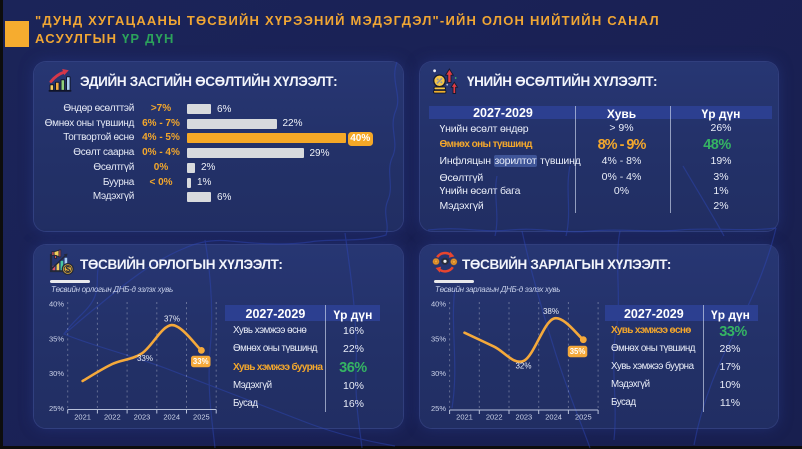 This screenshot has width=802, height=449. What do you see at coordinates (551, 311) in the screenshot?
I see `svg-text: 38%` at bounding box center [551, 311].